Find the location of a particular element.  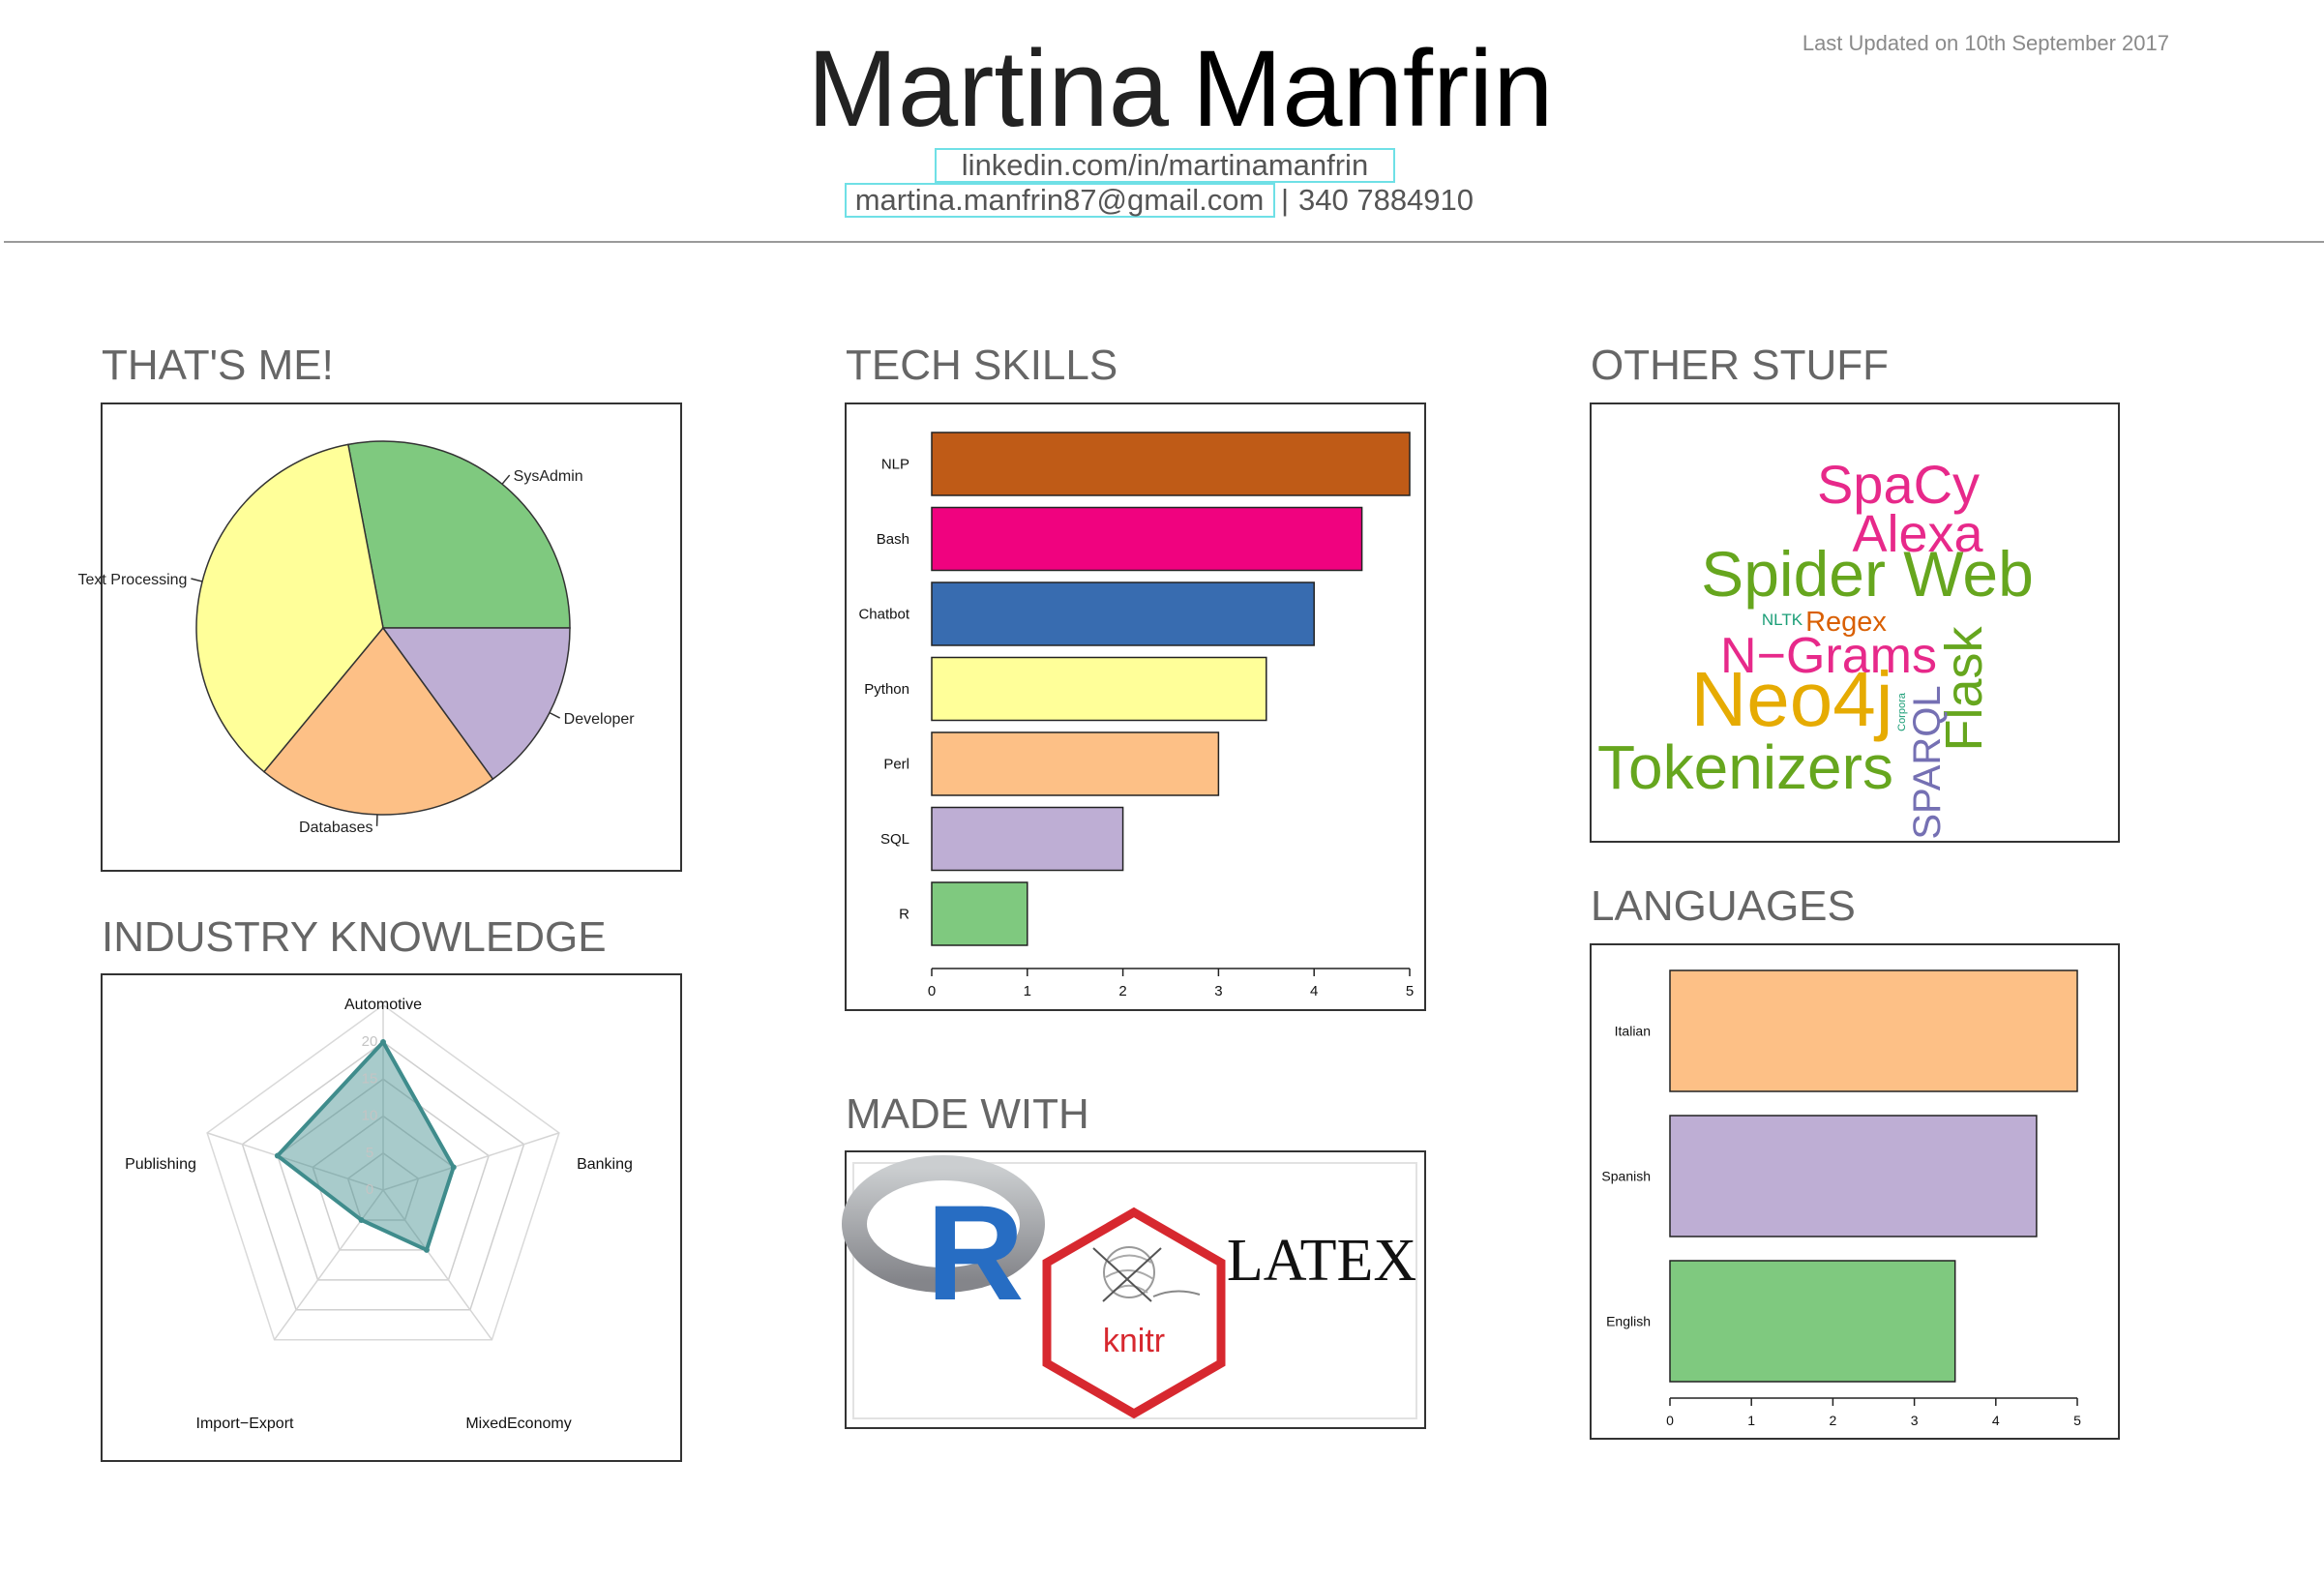

phone-number: 340 7884910 is located at coordinates (1386, 200).